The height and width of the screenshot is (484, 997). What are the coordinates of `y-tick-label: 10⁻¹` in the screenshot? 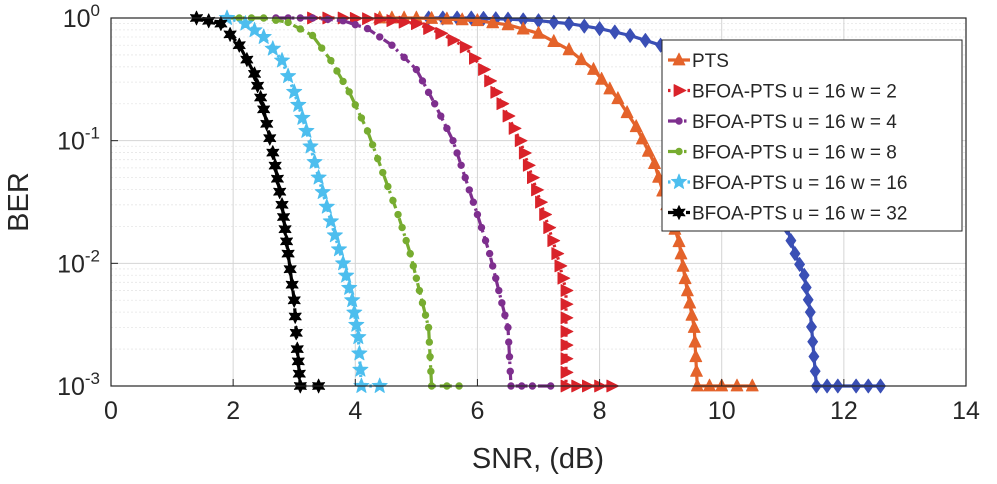 It's located at (78, 140).